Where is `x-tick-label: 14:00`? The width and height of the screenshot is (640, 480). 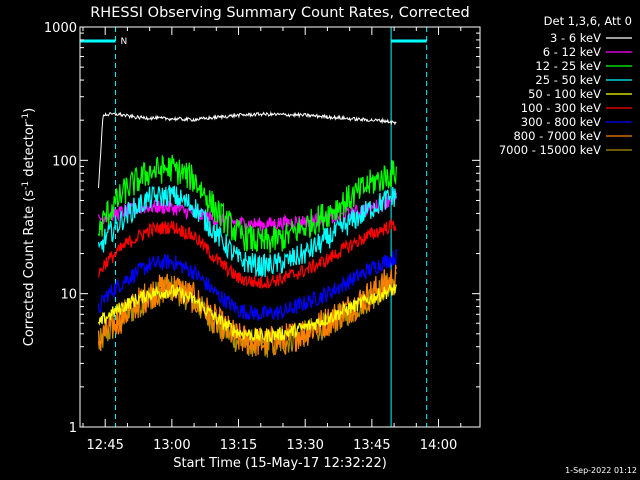
x-tick-label: 14:00 is located at coordinates (438, 445).